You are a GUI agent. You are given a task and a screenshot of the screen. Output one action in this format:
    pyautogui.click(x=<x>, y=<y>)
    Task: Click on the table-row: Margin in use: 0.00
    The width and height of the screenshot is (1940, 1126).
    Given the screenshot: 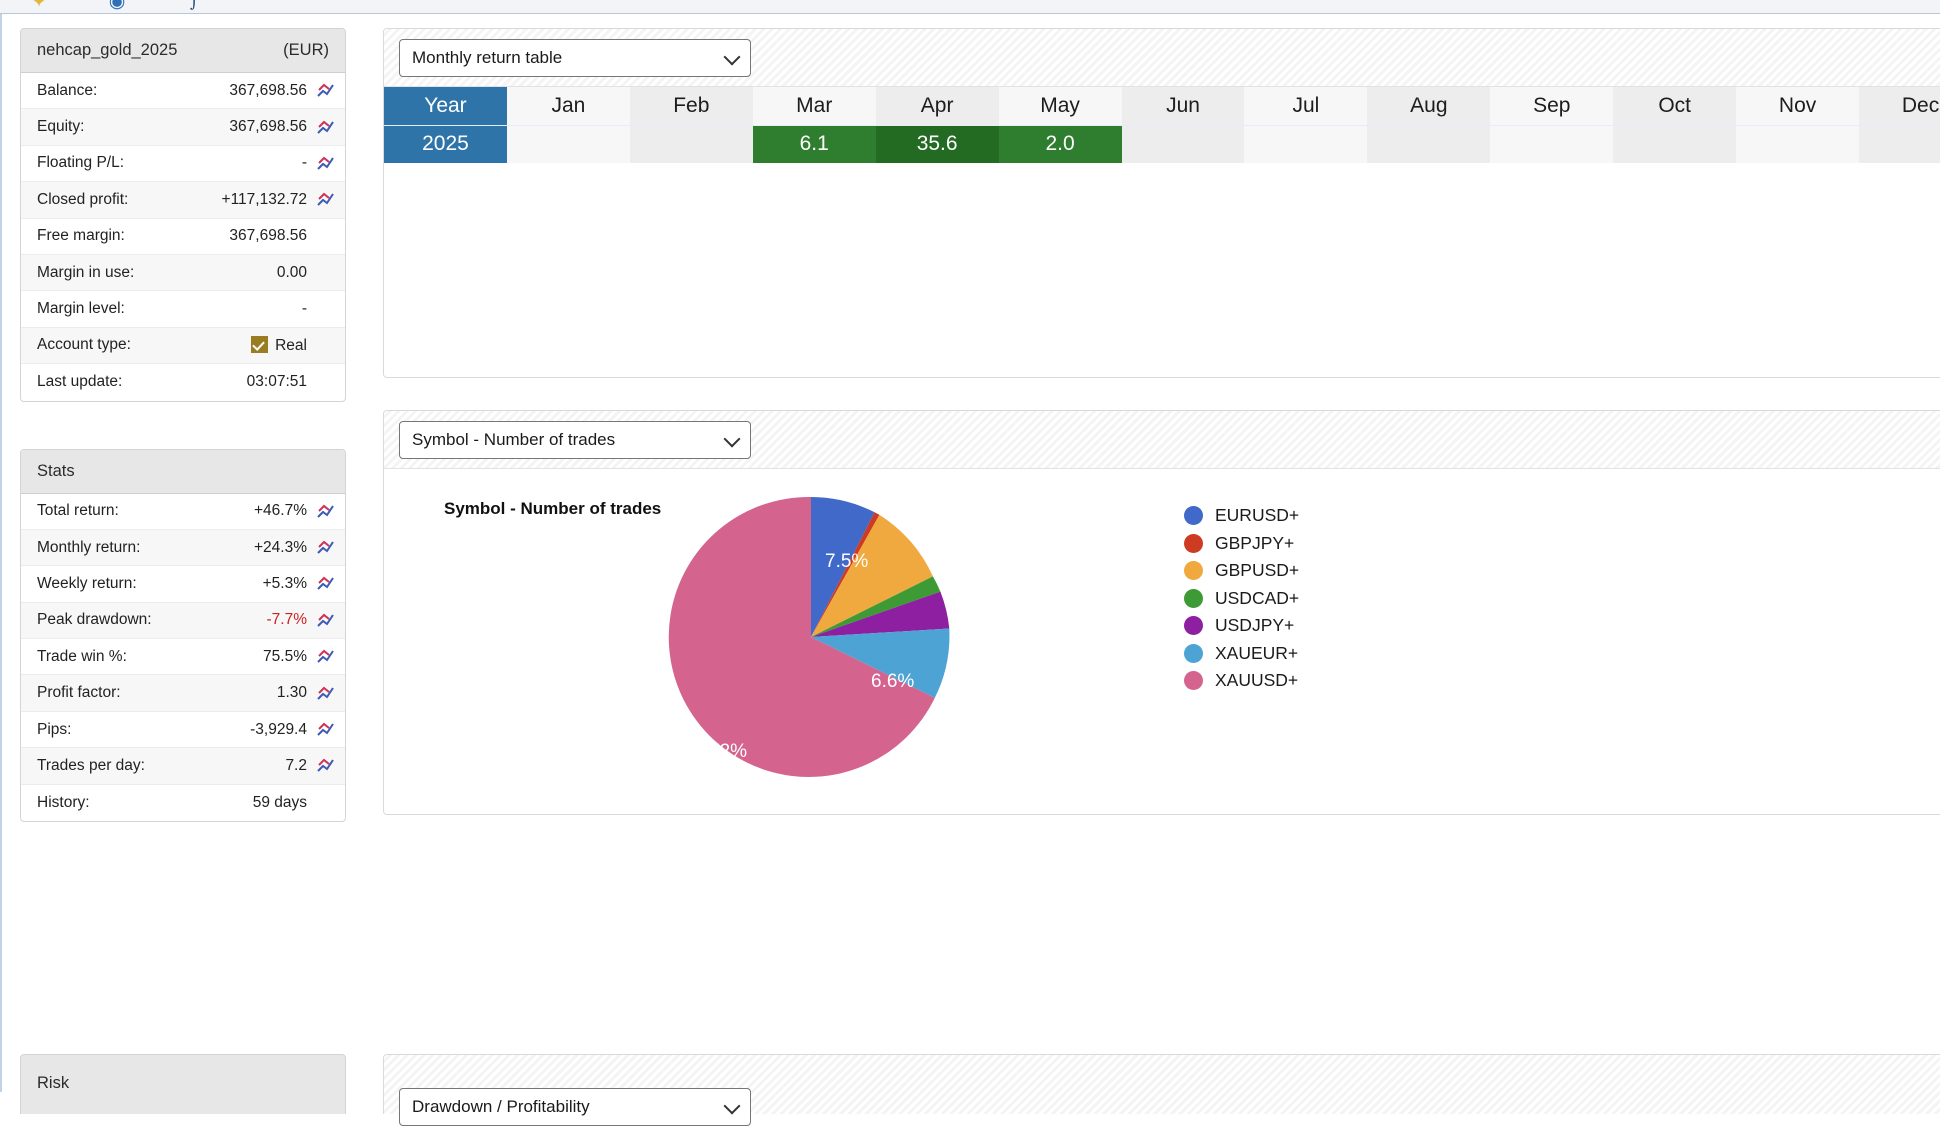 What is the action you would take?
    pyautogui.click(x=183, y=273)
    